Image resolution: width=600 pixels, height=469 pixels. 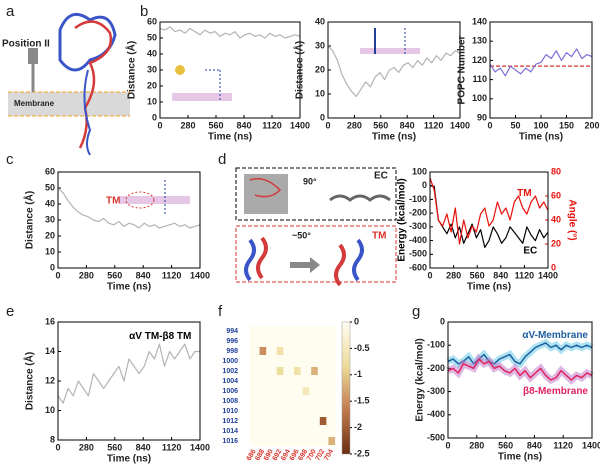 What do you see at coordinates (230, 421) in the screenshot?
I see `y-tick-label: 1012` at bounding box center [230, 421].